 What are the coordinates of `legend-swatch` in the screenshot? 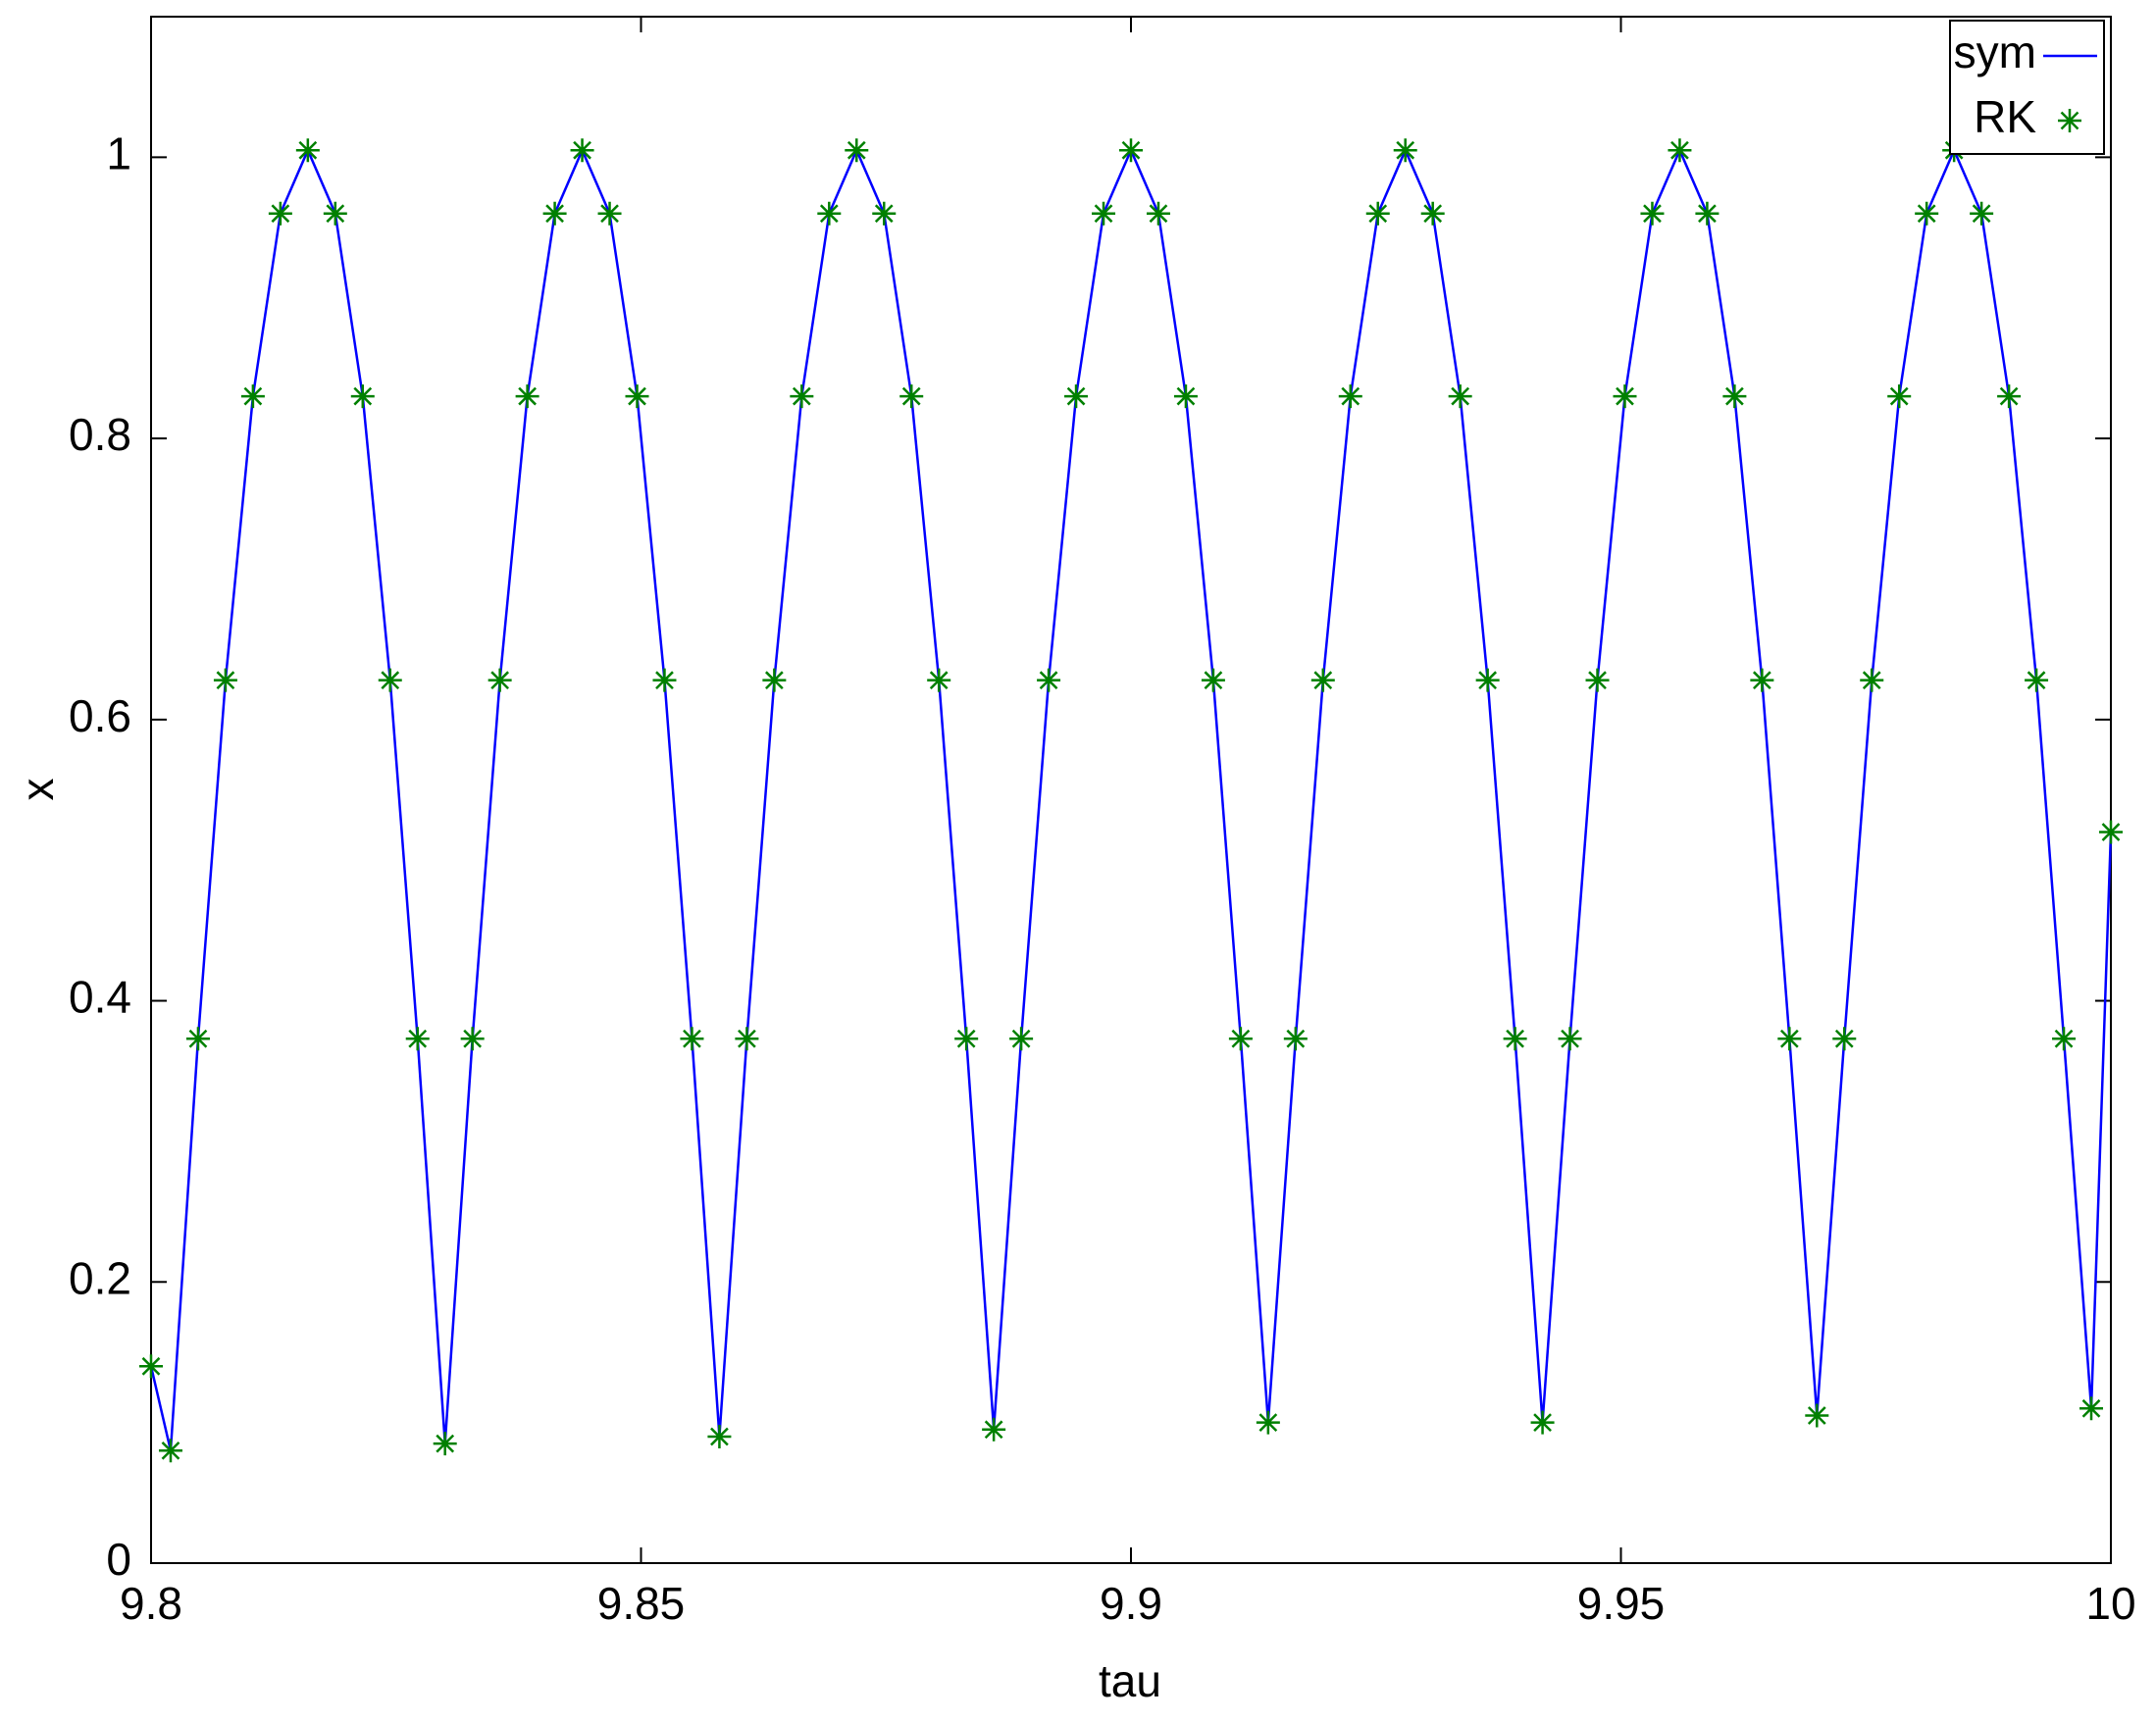 It's located at (2069, 120).